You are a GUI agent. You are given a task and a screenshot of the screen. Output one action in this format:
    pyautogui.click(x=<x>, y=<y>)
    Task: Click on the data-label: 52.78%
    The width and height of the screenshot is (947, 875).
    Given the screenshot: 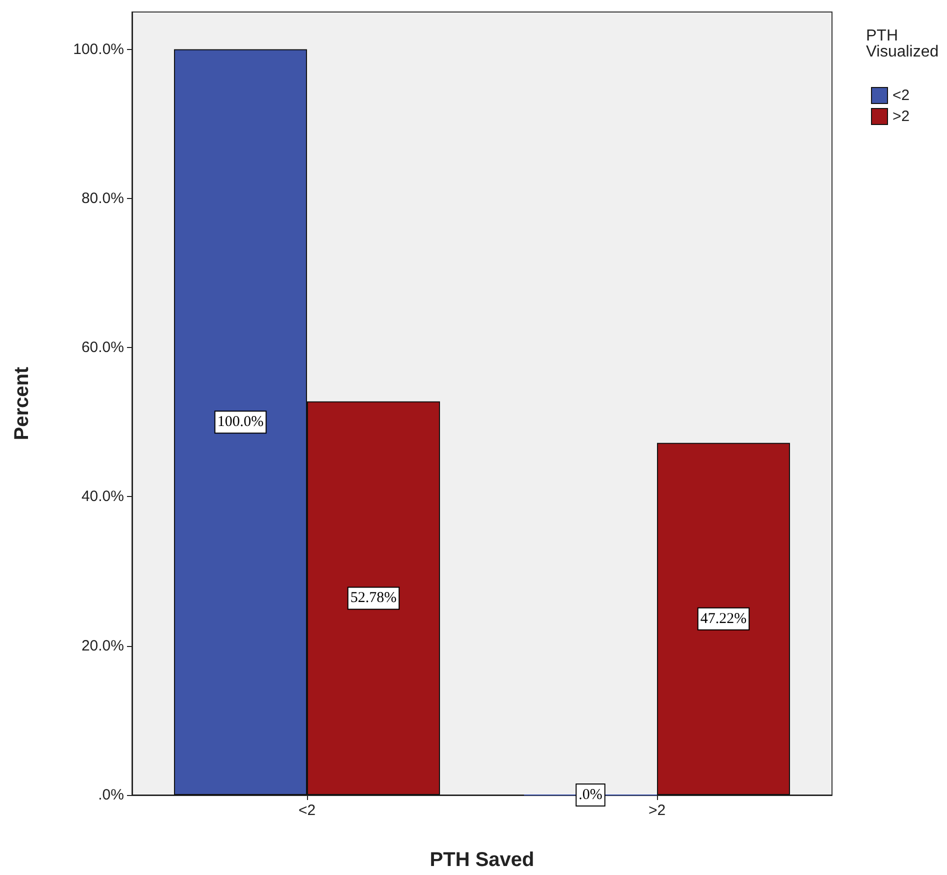 What is the action you would take?
    pyautogui.click(x=373, y=598)
    